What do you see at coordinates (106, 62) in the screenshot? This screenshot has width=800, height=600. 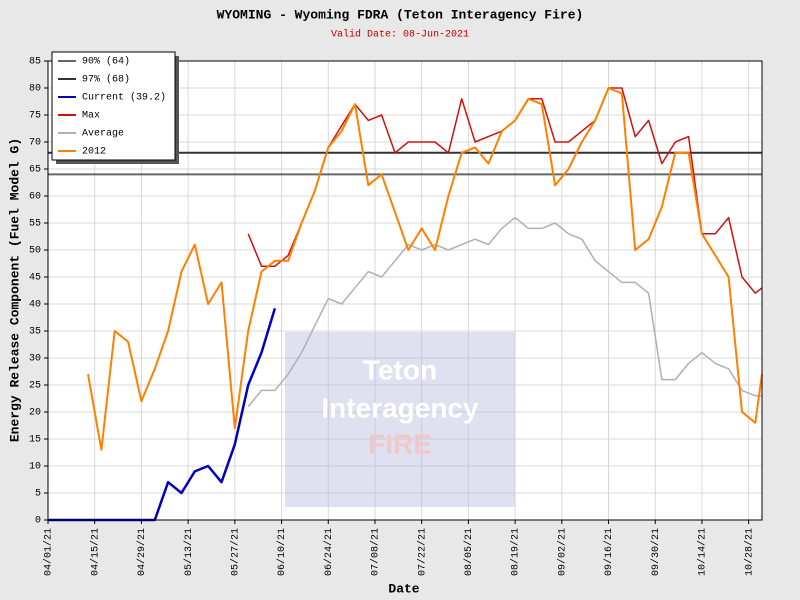 I see `legend-label: 90% (64)` at bounding box center [106, 62].